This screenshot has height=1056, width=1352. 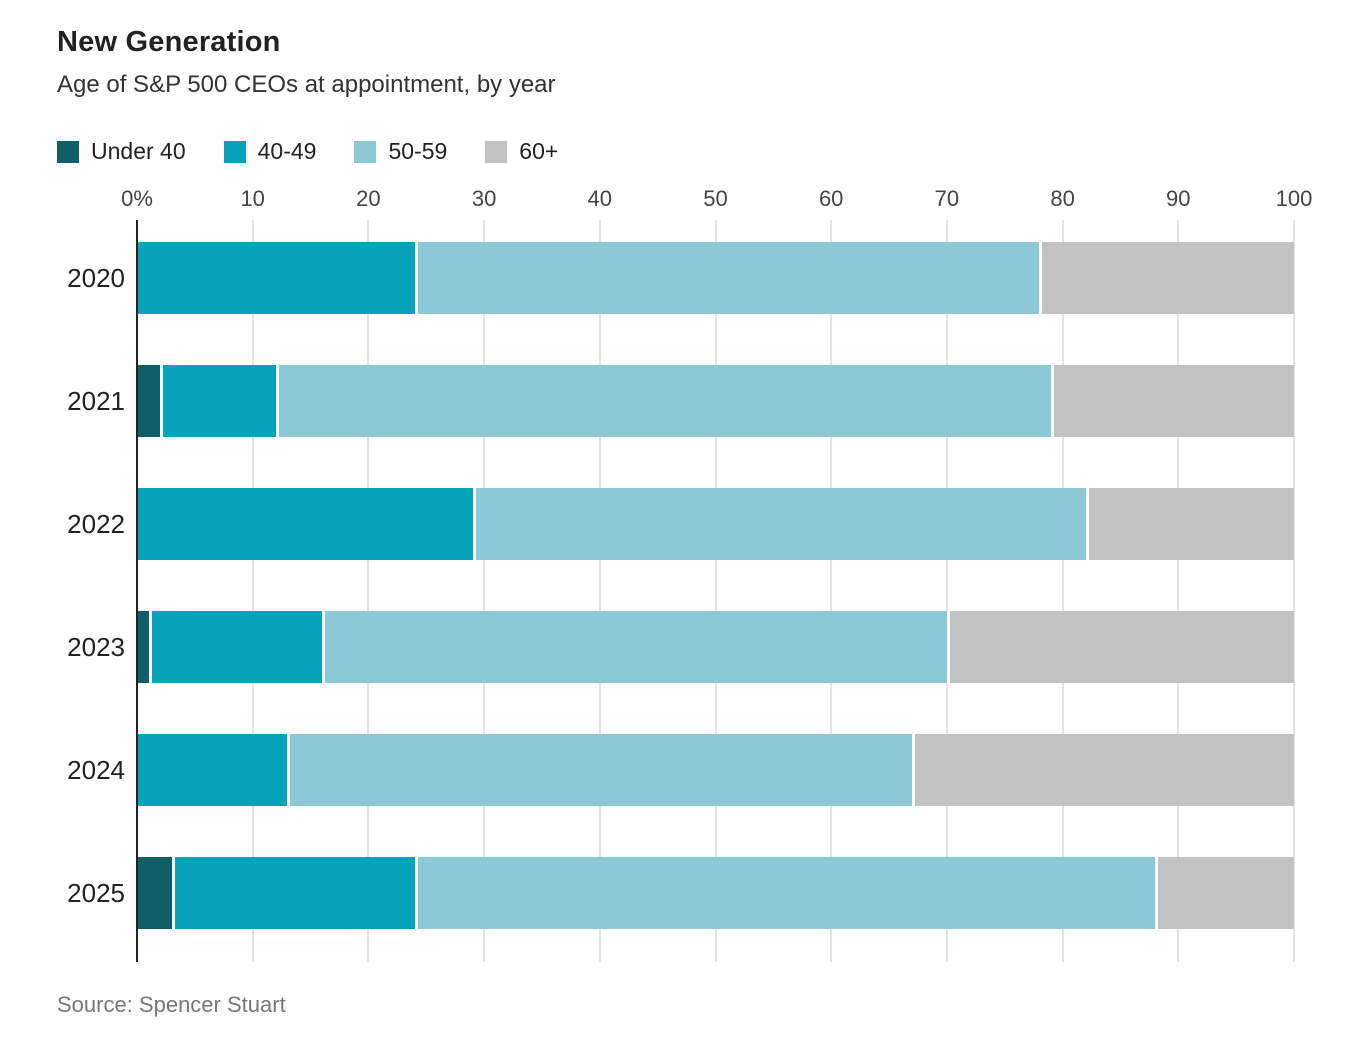 I want to click on legend-label-40-49: 40-49, so click(x=287, y=151).